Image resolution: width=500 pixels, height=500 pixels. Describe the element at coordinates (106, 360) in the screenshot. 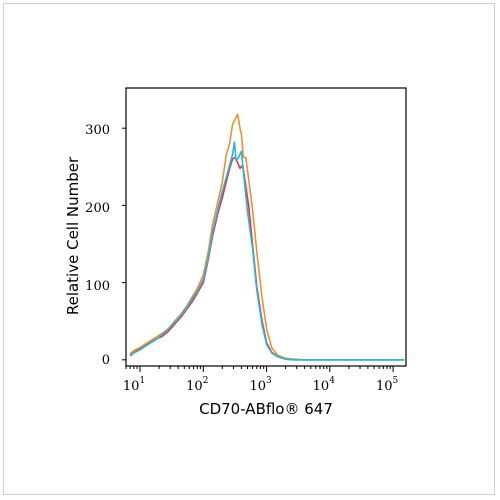

I see `y-tick-label-0: 0` at that location.